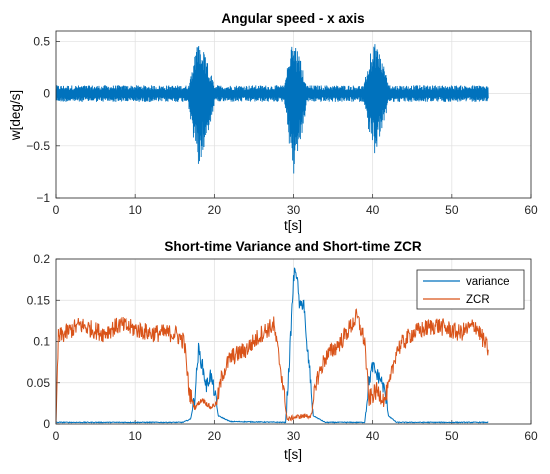 The width and height of the screenshot is (550, 474). What do you see at coordinates (292, 18) in the screenshot?
I see `chart-title: Angular speed - x axis` at bounding box center [292, 18].